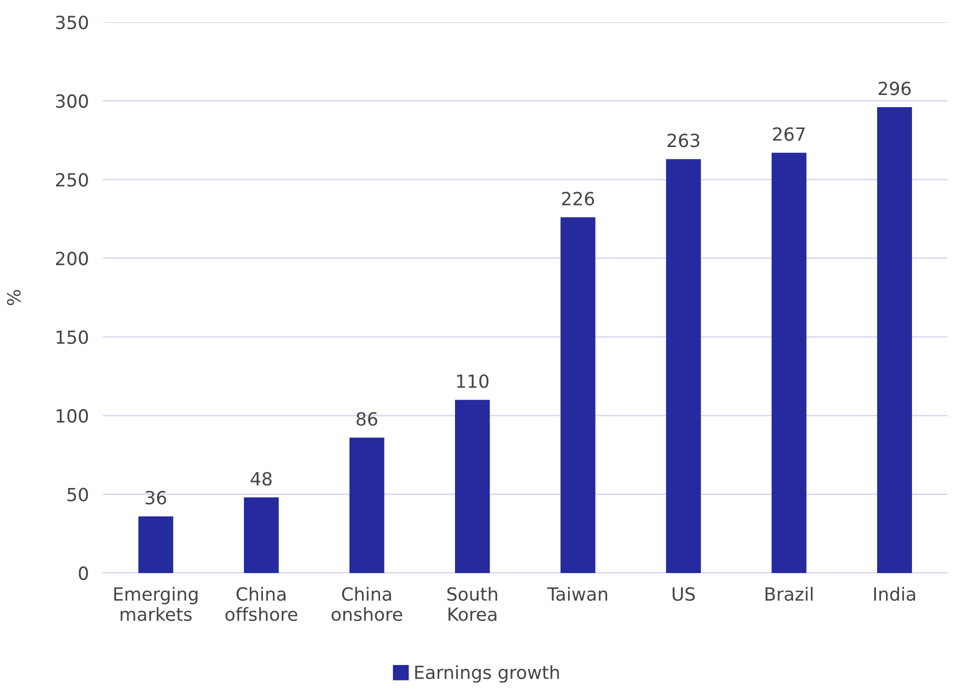  I want to click on data-label: 36, so click(156, 497).